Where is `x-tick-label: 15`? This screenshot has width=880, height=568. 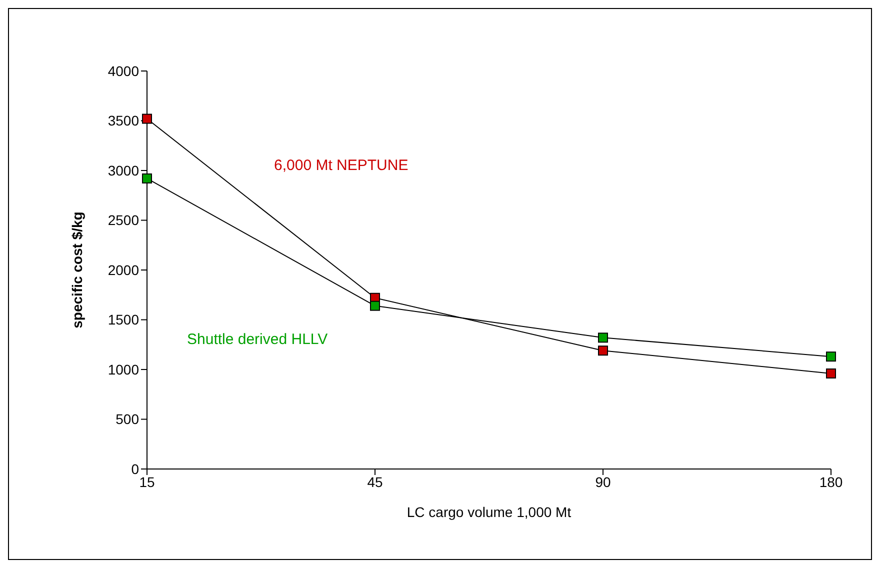 x-tick-label: 15 is located at coordinates (147, 482).